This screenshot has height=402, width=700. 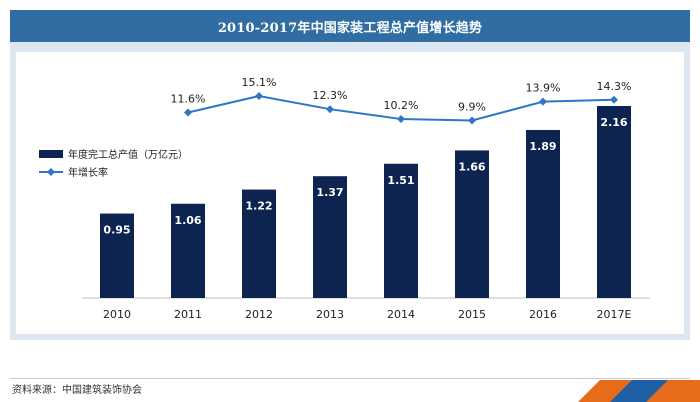 What do you see at coordinates (259, 96) in the screenshot?
I see `growth-point-2012` at bounding box center [259, 96].